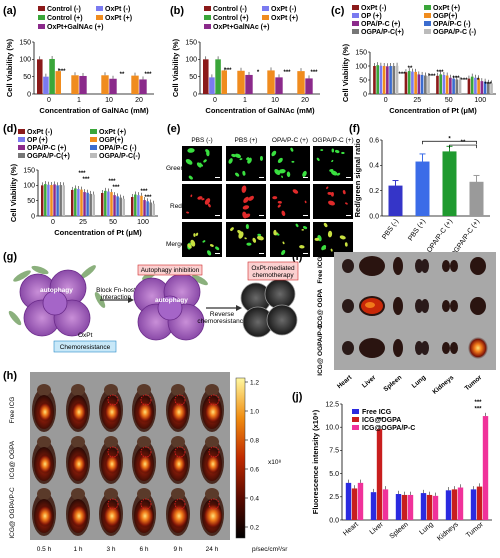 Image resolution: width=500 pixels, height=558 pixels. What do you see at coordinates (332, 428) in the screenshot?
I see `y-tick-label-j-4: 10.0` at bounding box center [332, 428].